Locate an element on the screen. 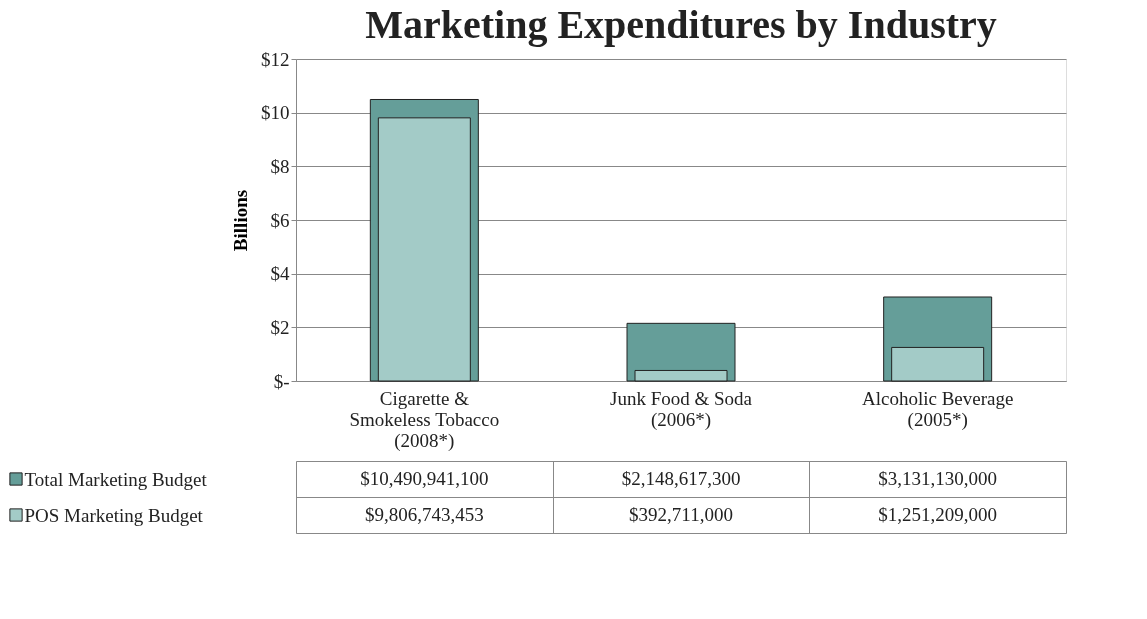  text: $10,490,941,100 is located at coordinates (424, 478).